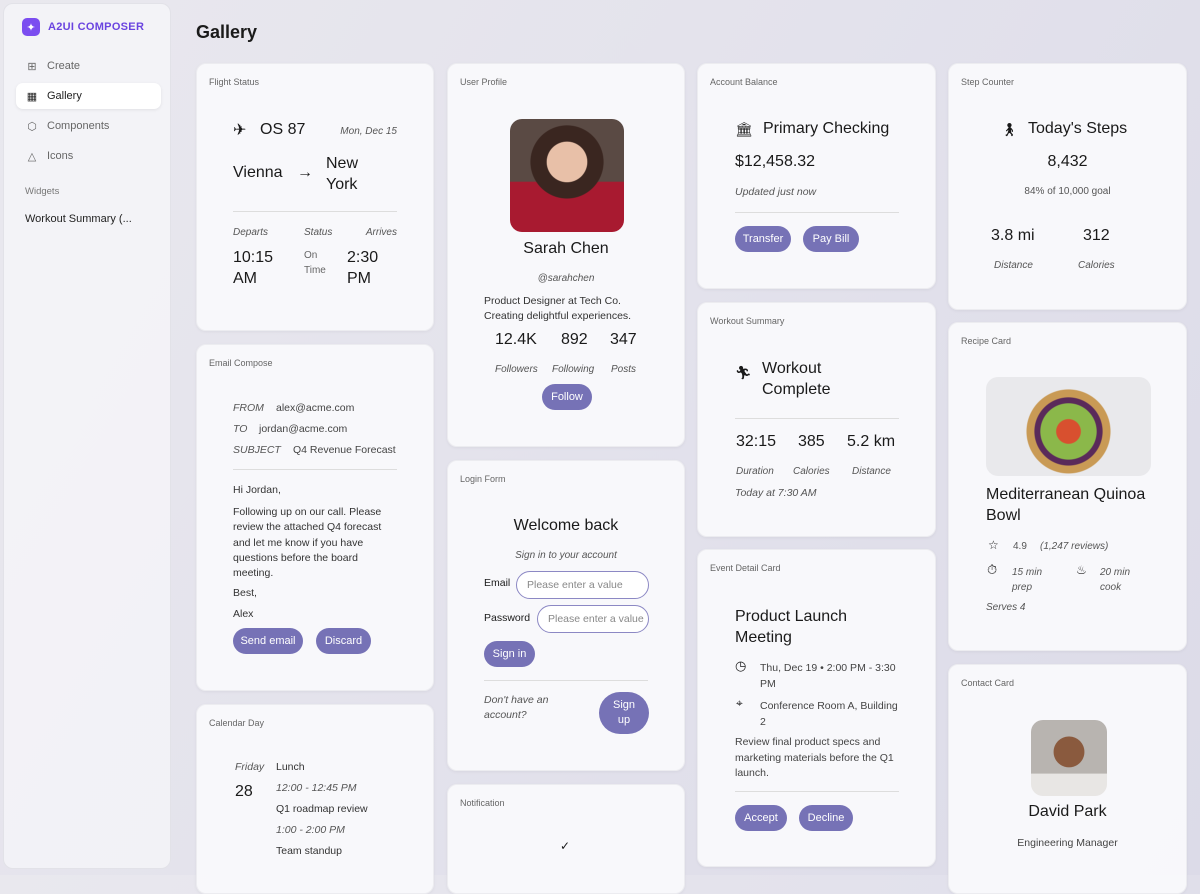 This screenshot has height=894, width=1200. Describe the element at coordinates (992, 569) in the screenshot. I see `timer-icon: ⏱︎` at that location.